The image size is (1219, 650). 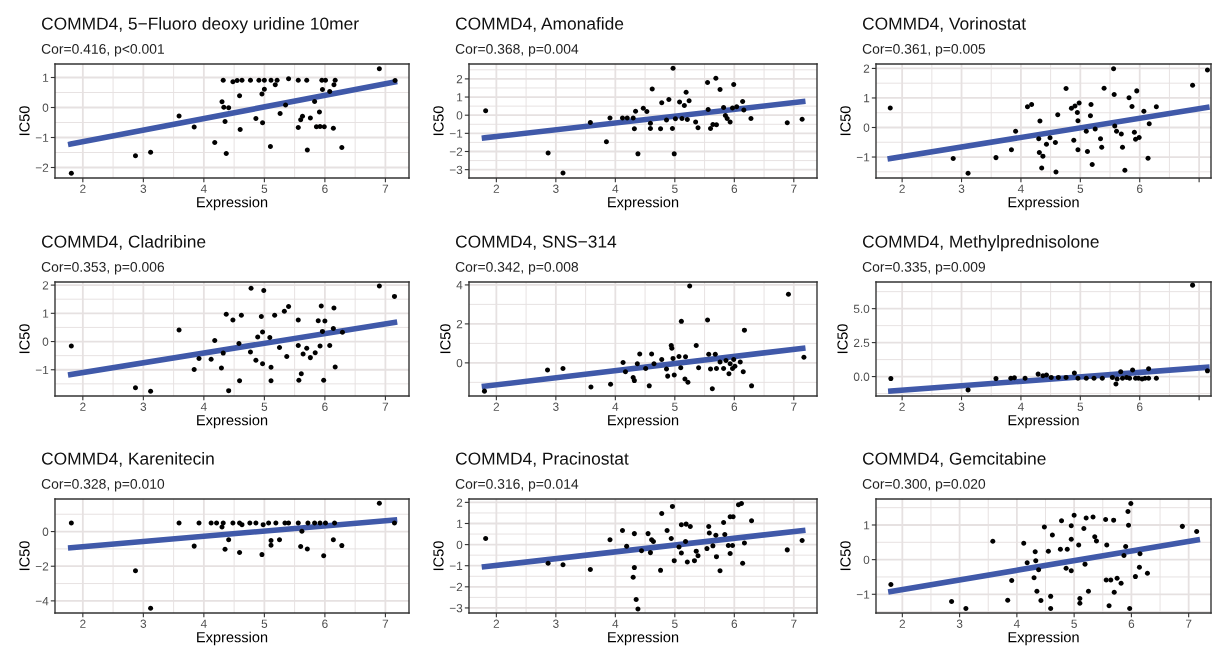 What do you see at coordinates (517, 268) in the screenshot?
I see `chart-subtitle: Cor=0.342, p=0.008` at bounding box center [517, 268].